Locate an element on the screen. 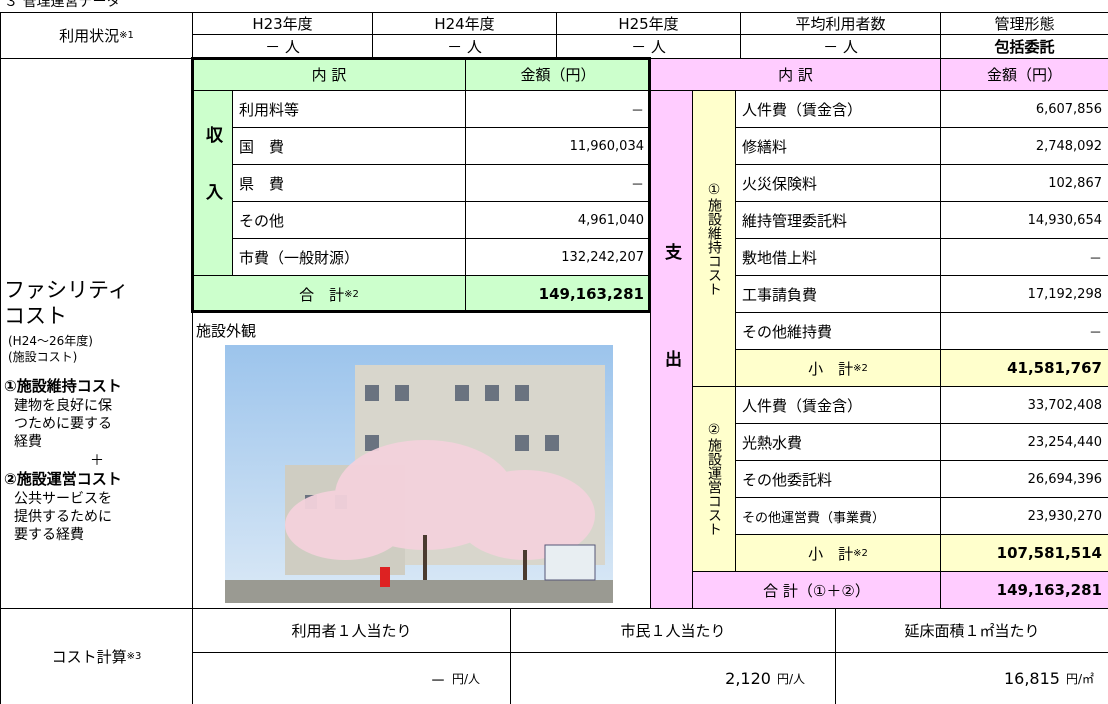 The height and width of the screenshot is (704, 1108). expenditure-amount: 2,748,092 is located at coordinates (1068, 146).